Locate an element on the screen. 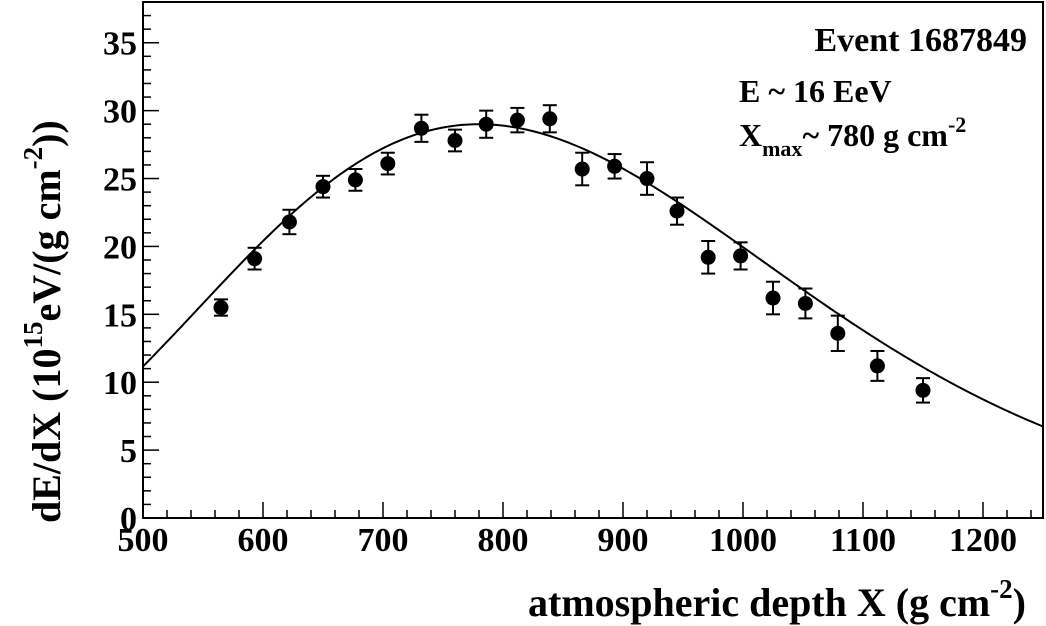 The image size is (1046, 626). y-axis-ticks: 0 5 10 15 20 25 30 35 is located at coordinates (131, 269).